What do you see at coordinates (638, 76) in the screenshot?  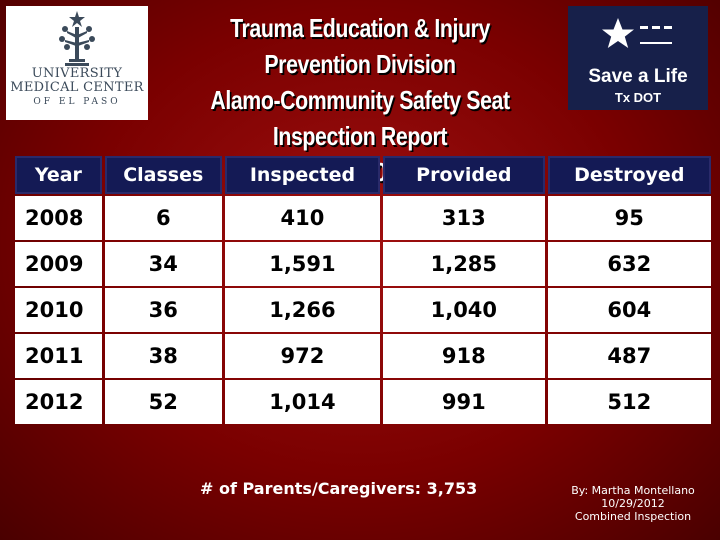 I see `txdot-slogan: Save a Life` at bounding box center [638, 76].